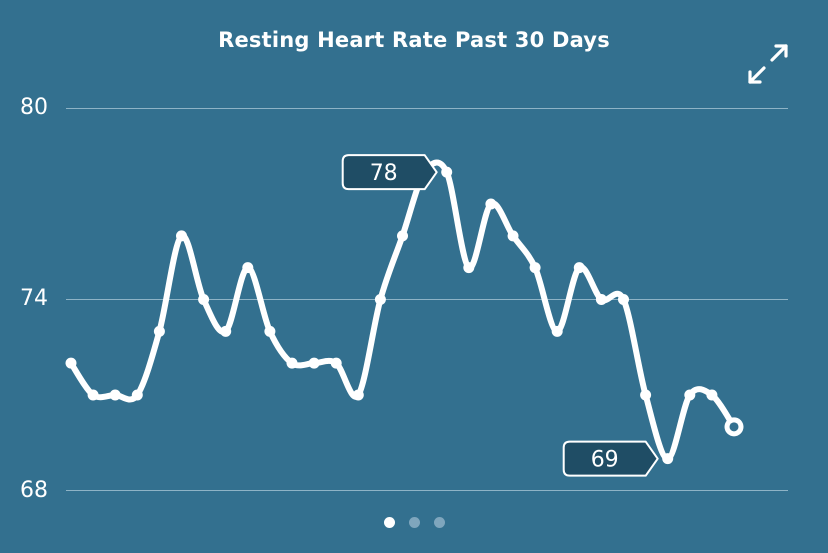  Describe the element at coordinates (605, 460) in the screenshot. I see `min-callout-label: 69` at that location.